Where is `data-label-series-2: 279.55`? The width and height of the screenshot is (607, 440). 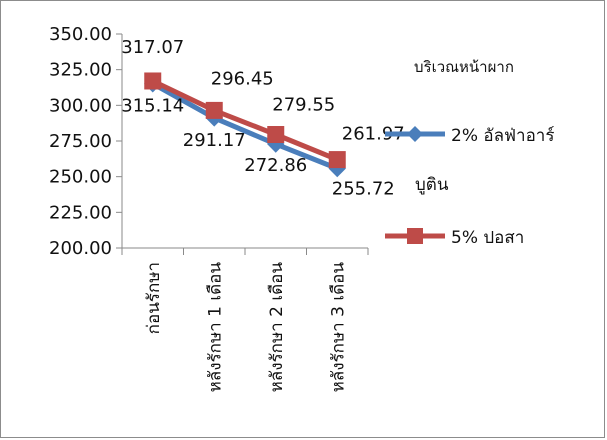 data-label-series-2: 279.55 is located at coordinates (303, 105).